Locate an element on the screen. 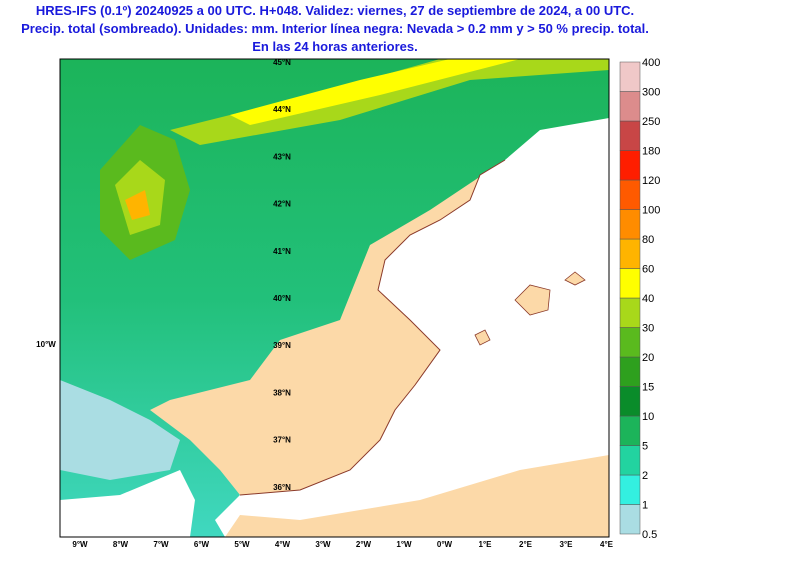 The image size is (800, 566). colorbar-label: 5 is located at coordinates (645, 447).